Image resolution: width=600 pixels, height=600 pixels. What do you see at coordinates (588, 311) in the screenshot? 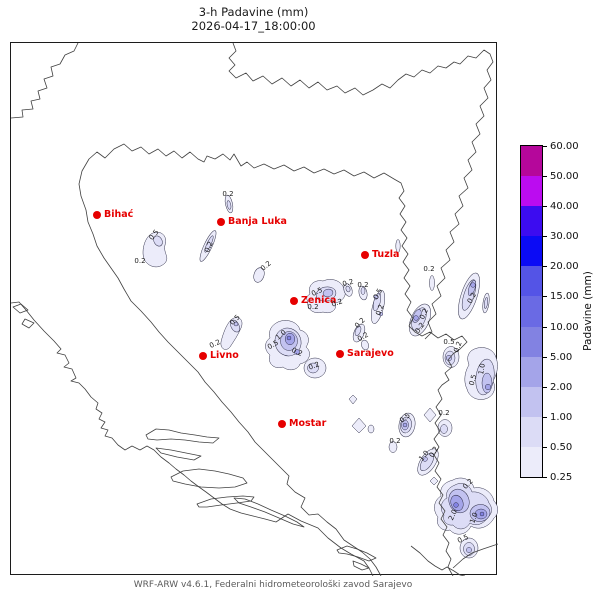
I see `colorbar-axis-label: Padavine (mm)` at bounding box center [588, 311].